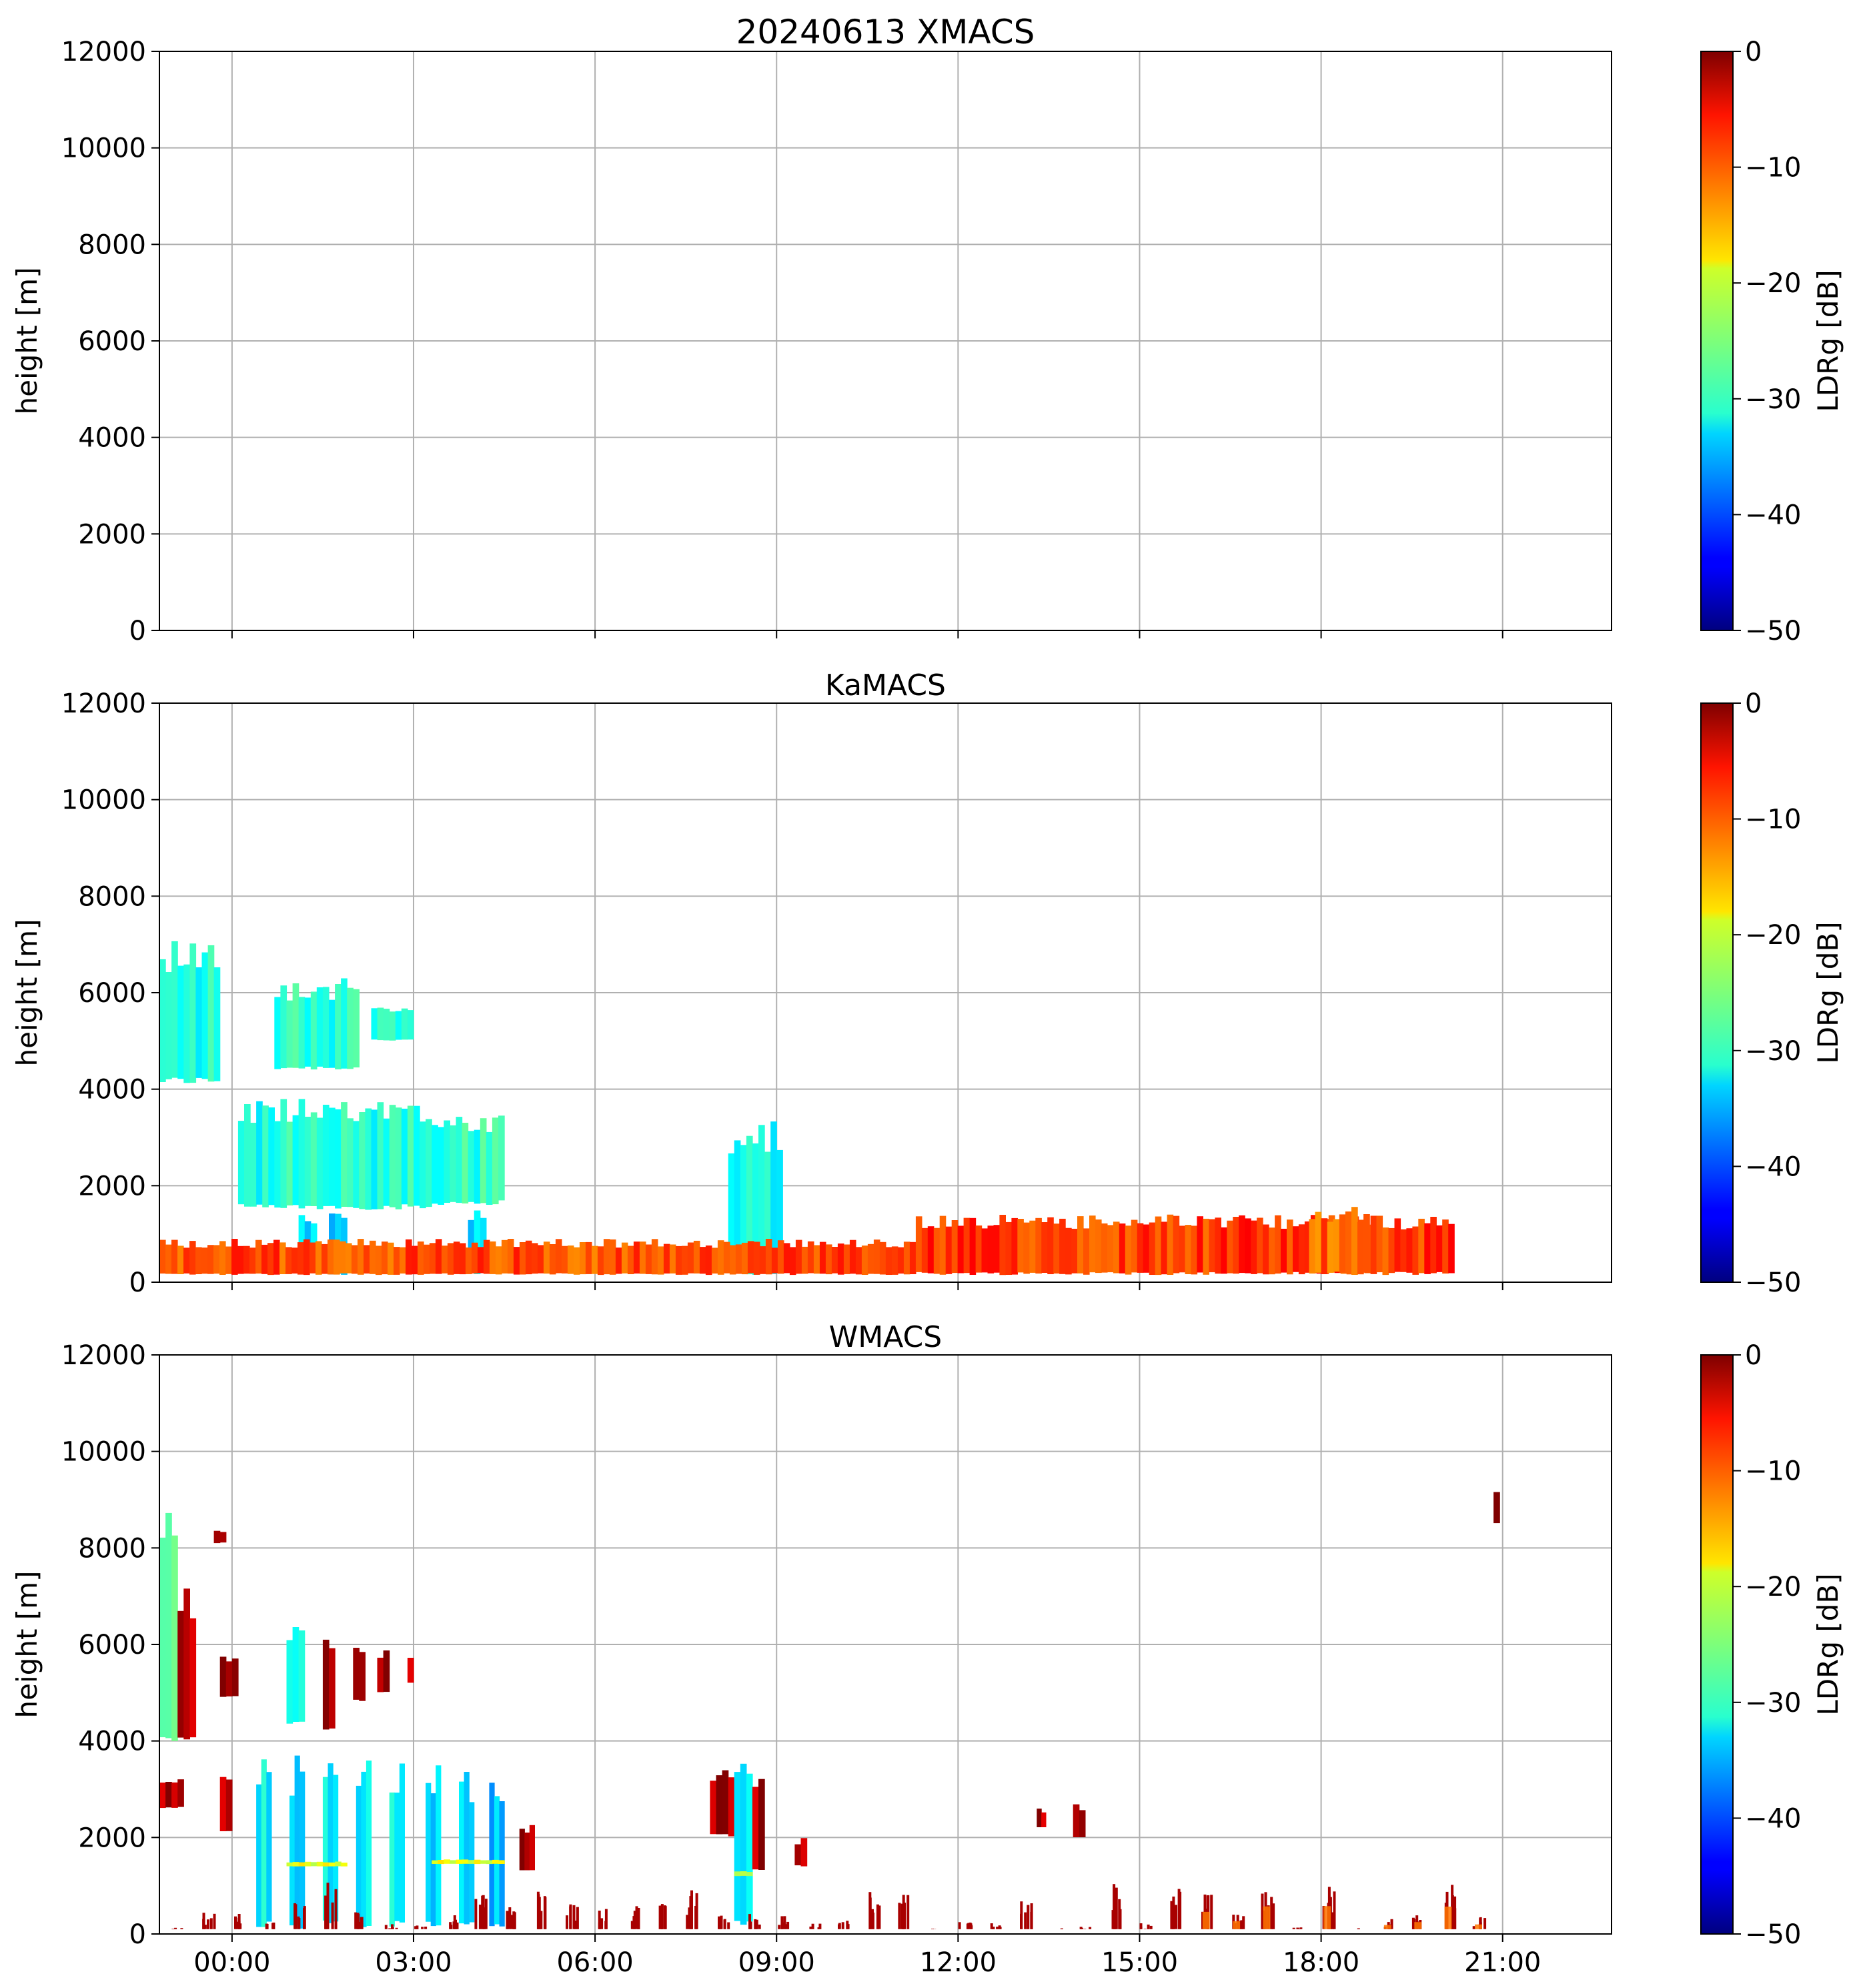 Image resolution: width=1859 pixels, height=1988 pixels. Describe the element at coordinates (1828, 992) in the screenshot. I see `colorbar-label: LDRg [dB]` at that location.